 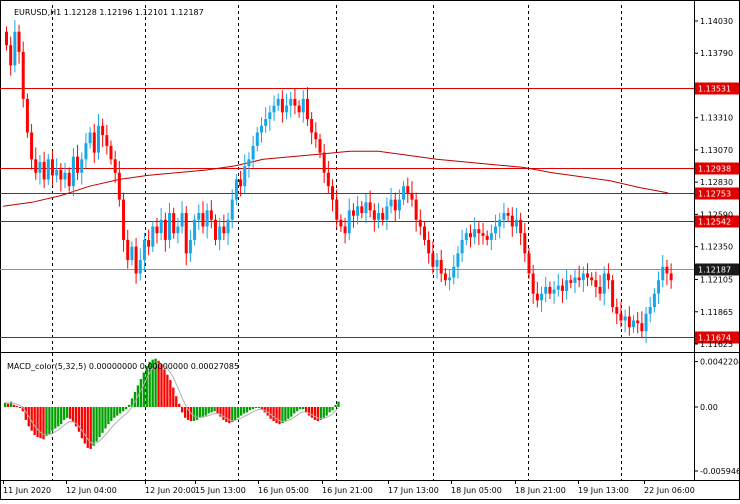 I want to click on x-tick-label-0: 11 Jun 2020, so click(x=27, y=490).